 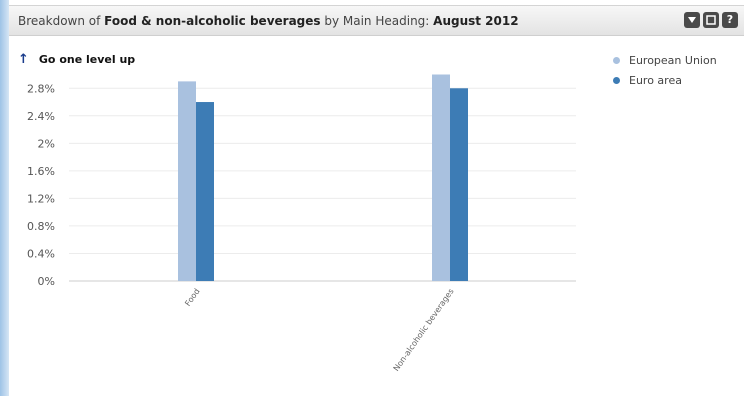 What do you see at coordinates (23, 59) in the screenshot?
I see `arrow-up-icon: ↑` at bounding box center [23, 59].